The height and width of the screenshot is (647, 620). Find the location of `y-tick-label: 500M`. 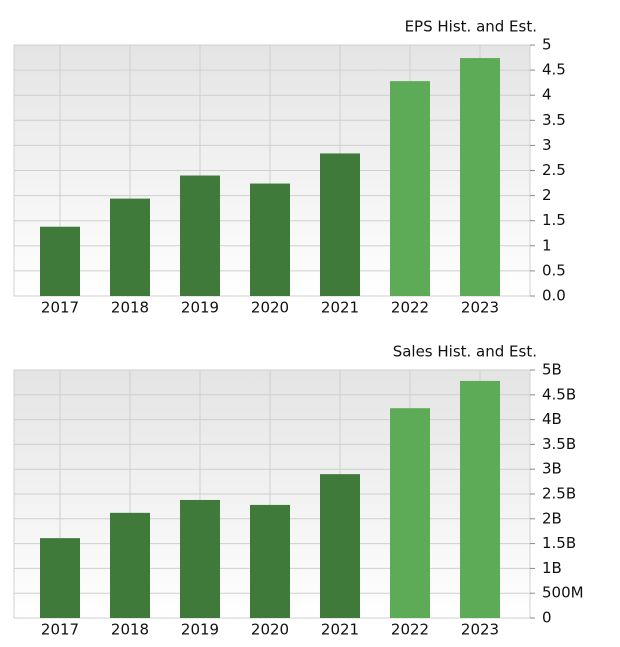

y-tick-label: 500M is located at coordinates (563, 593).